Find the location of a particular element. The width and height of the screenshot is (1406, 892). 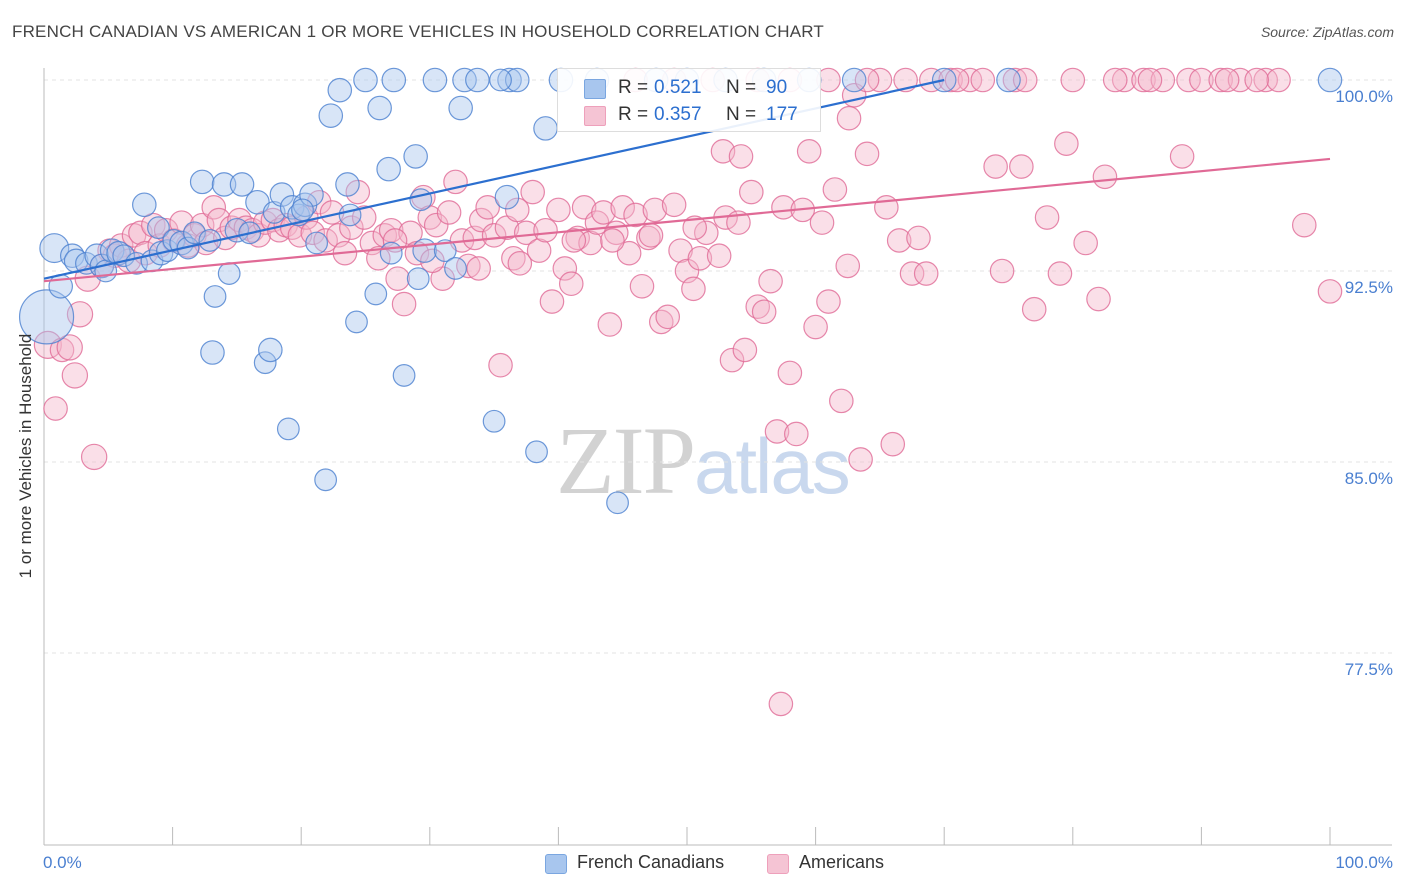

bottom-legend-swatch-blue is located at coordinates (556, 864).